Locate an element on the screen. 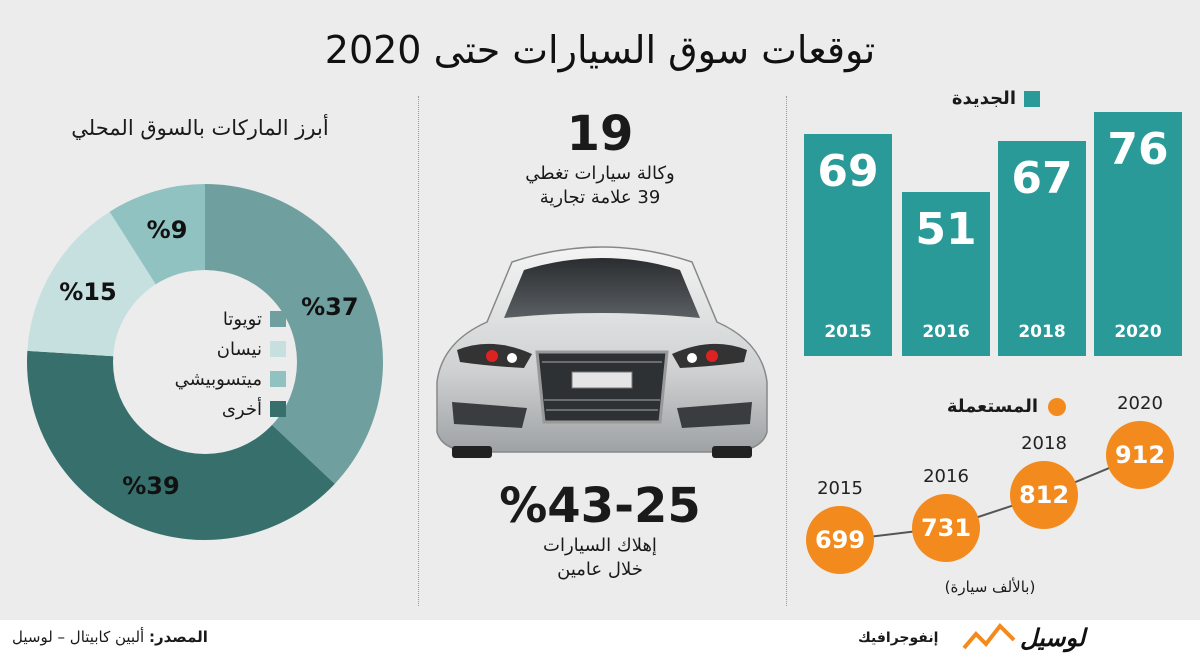 This screenshot has width=1200, height=658. used-point-2018: 812 is located at coordinates (1044, 495).